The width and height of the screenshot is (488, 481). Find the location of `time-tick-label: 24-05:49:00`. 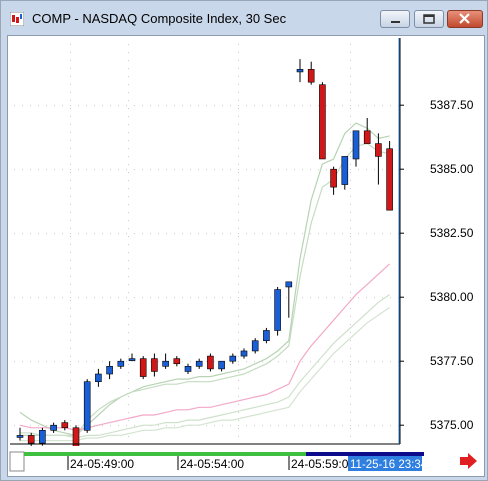

time-tick-label: 24-05:49:00 is located at coordinates (102, 464).